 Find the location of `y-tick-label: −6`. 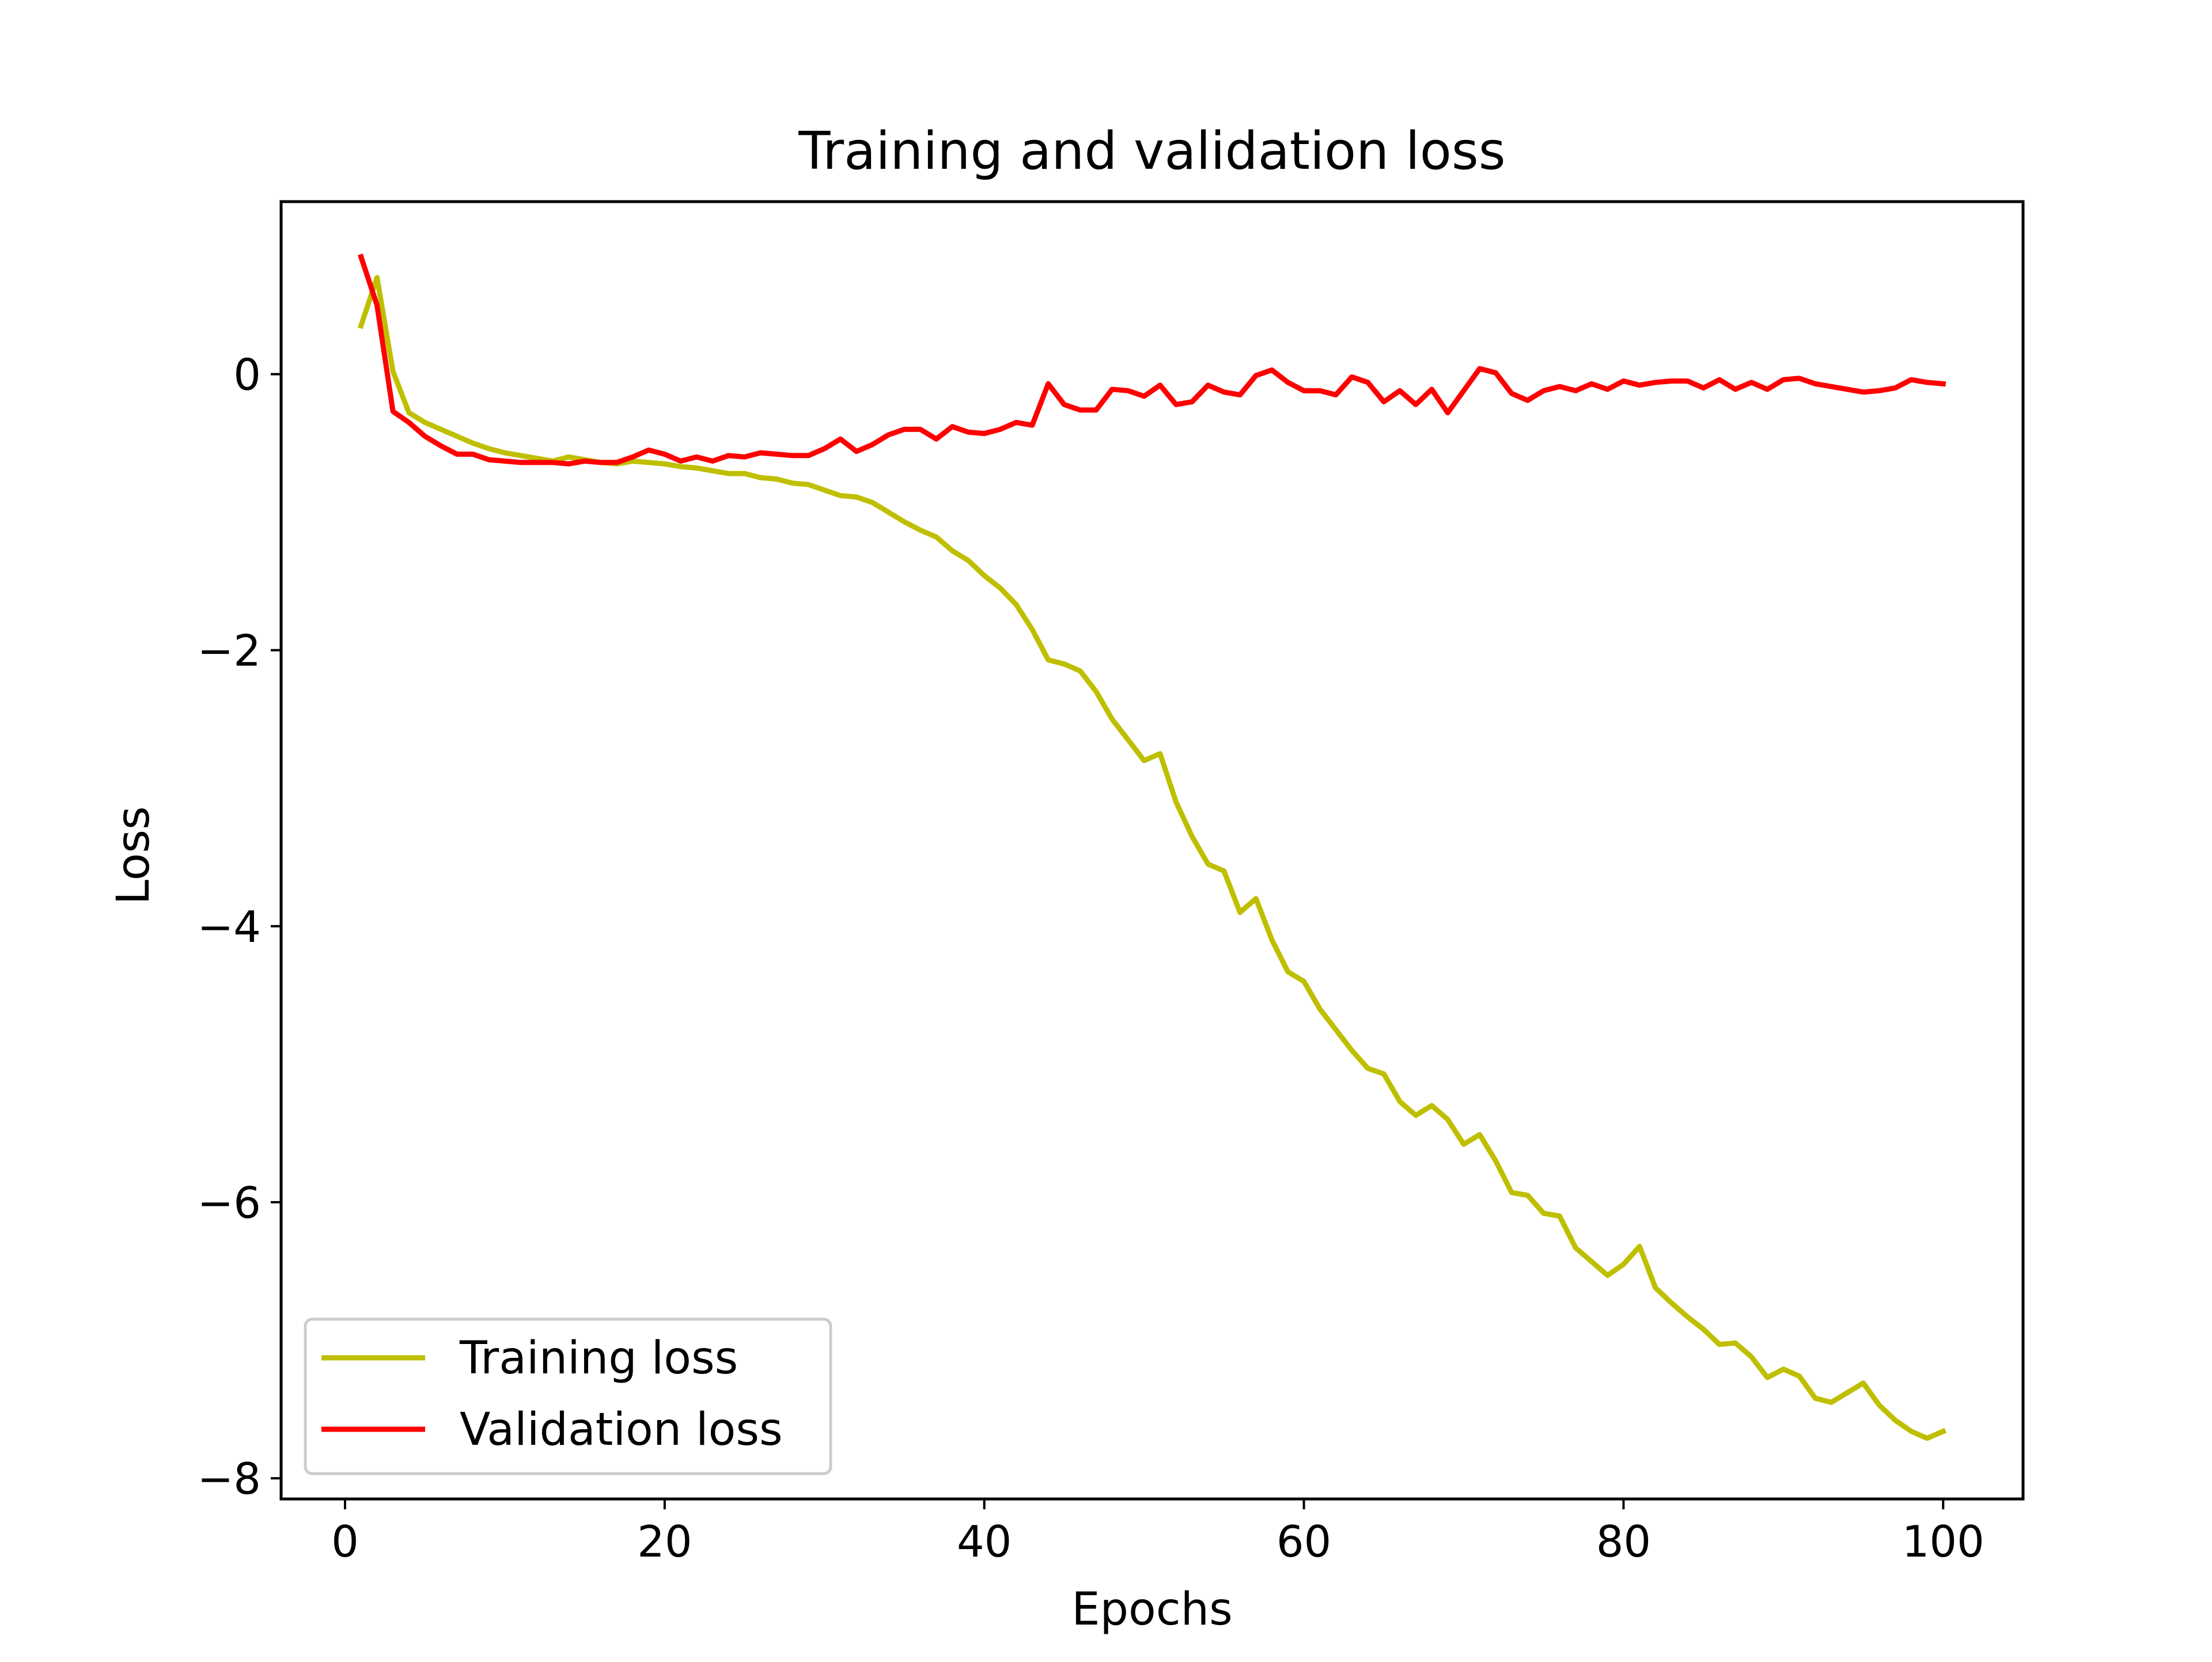

y-tick-label: −6 is located at coordinates (229, 1203).